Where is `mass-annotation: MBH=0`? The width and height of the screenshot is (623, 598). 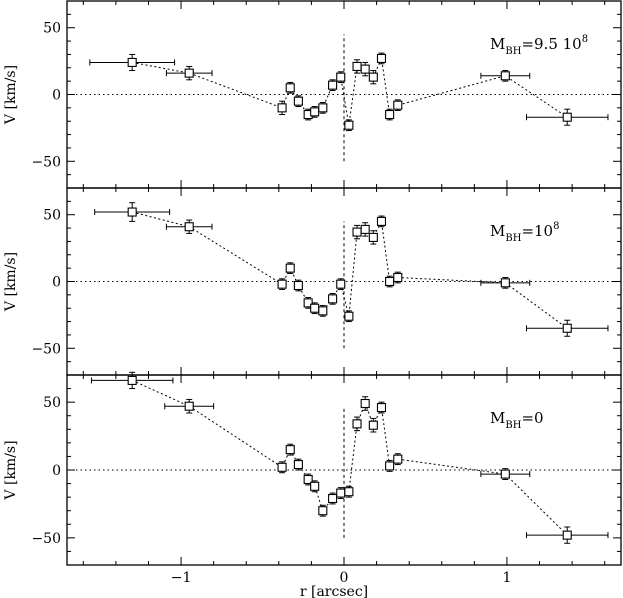
mass-annotation: MBH=0 is located at coordinates (517, 420).